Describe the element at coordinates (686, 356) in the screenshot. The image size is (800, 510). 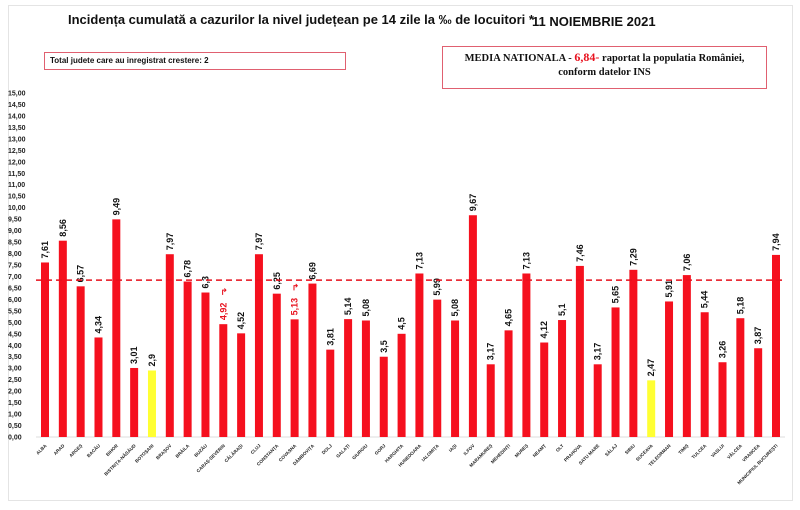
I see `bar-timiș` at that location.